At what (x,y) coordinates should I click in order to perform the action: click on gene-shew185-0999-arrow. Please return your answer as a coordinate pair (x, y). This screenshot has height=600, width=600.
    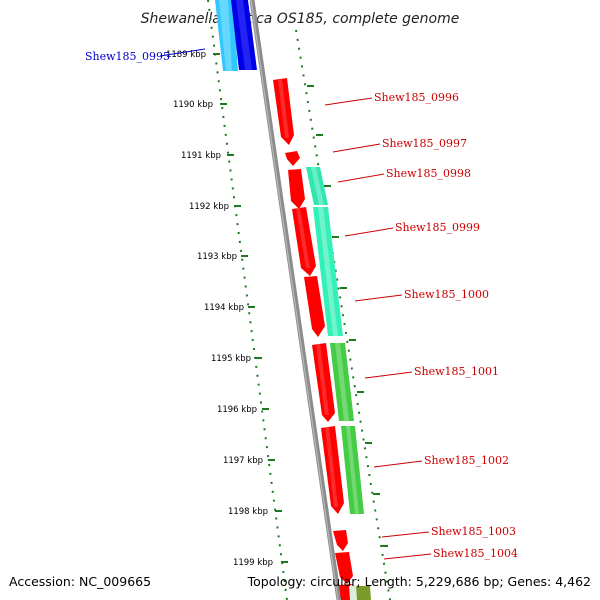
    Looking at the image, I should click on (304, 241).